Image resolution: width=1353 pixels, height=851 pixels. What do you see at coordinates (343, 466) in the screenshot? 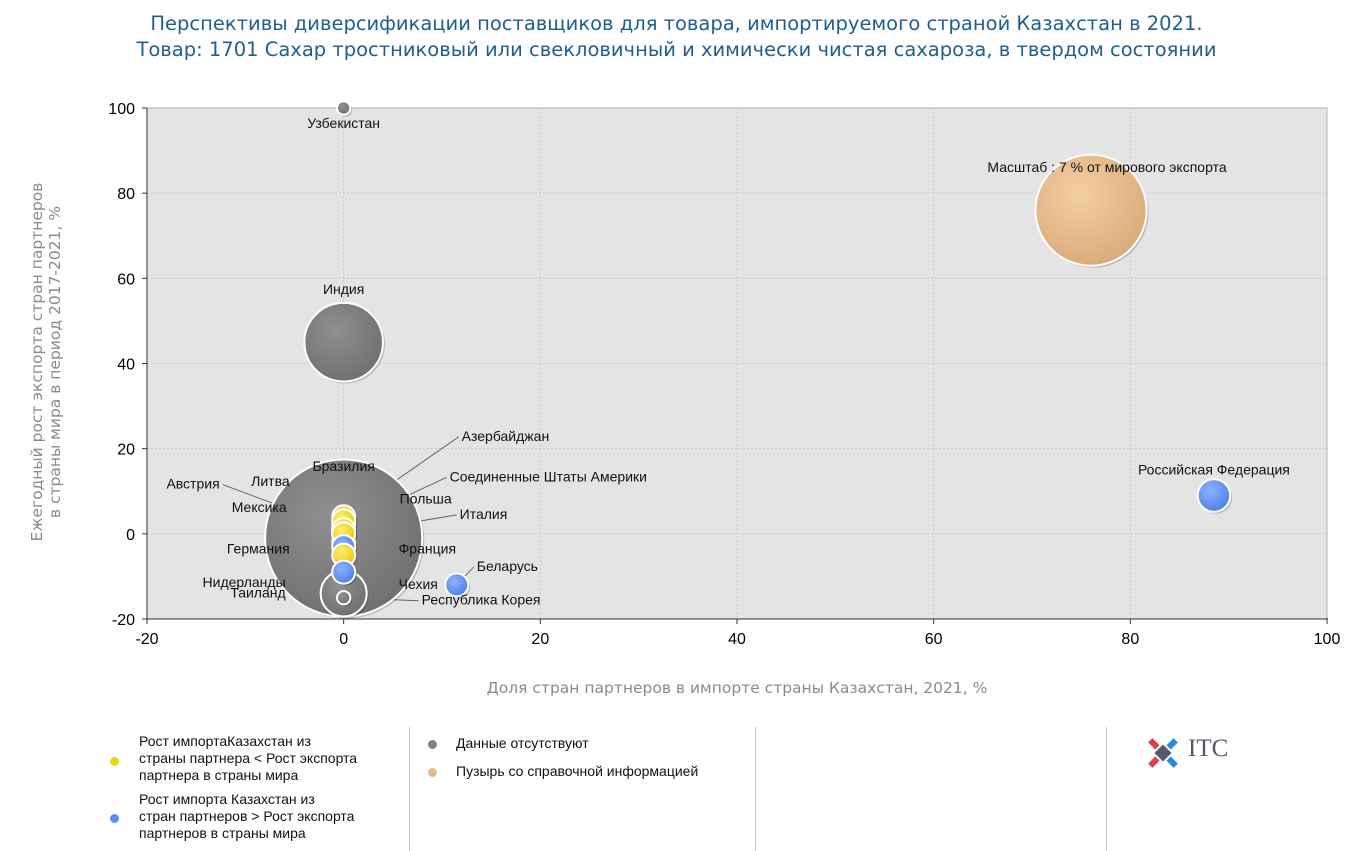
I see `point-label: Бразилия` at bounding box center [343, 466].